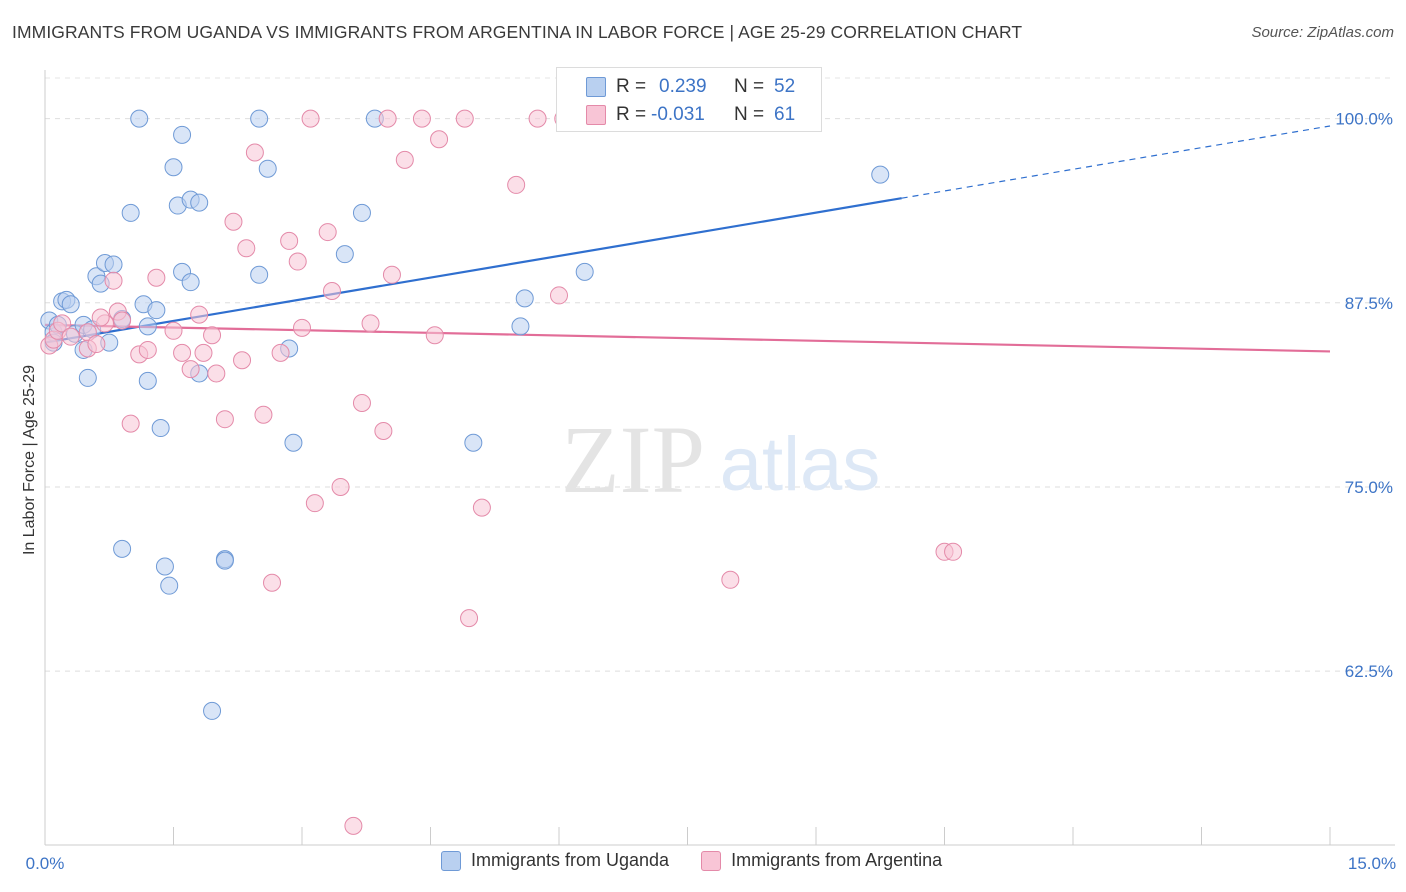 The height and width of the screenshot is (892, 1406). What do you see at coordinates (711, 860) in the screenshot?
I see `legend-swatch-argentina` at bounding box center [711, 860].